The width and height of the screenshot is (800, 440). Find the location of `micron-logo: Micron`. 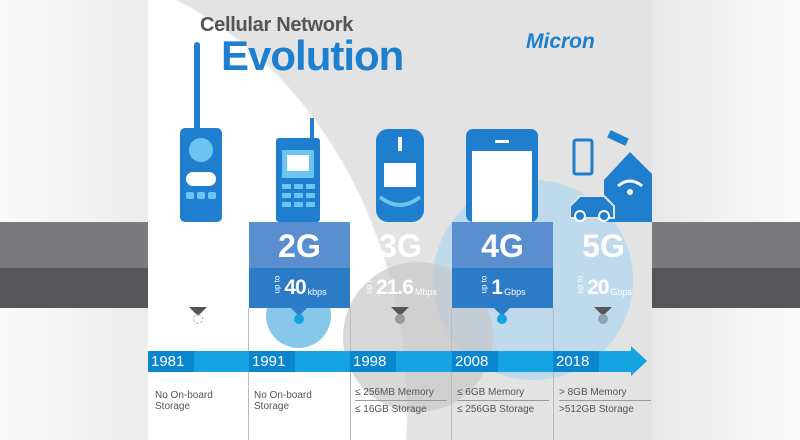

micron-logo: Micron is located at coordinates (560, 41).